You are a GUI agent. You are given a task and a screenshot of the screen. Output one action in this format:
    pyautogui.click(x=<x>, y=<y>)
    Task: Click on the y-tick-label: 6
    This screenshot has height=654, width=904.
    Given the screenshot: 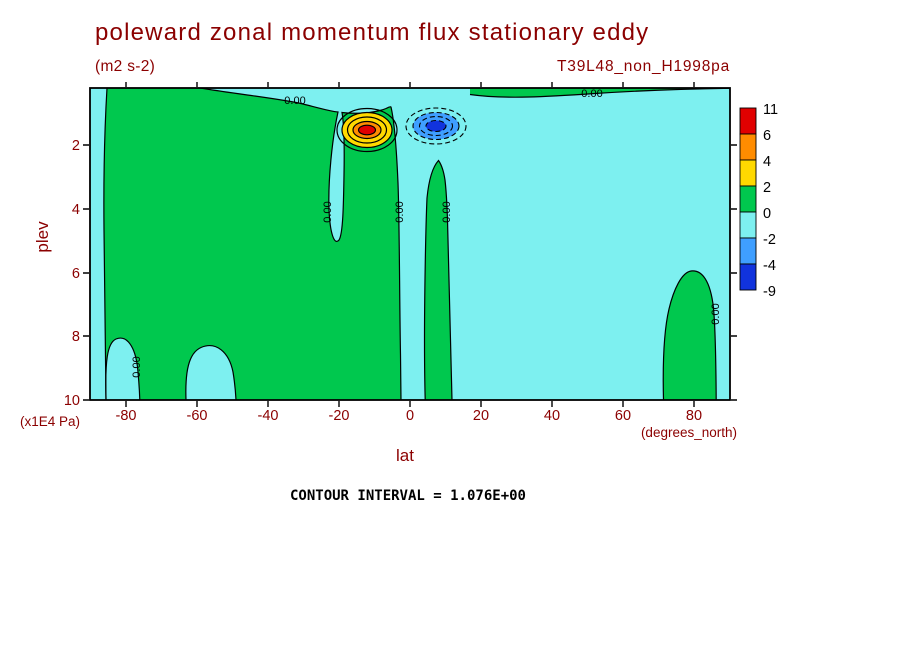 What is the action you would take?
    pyautogui.click(x=76, y=274)
    